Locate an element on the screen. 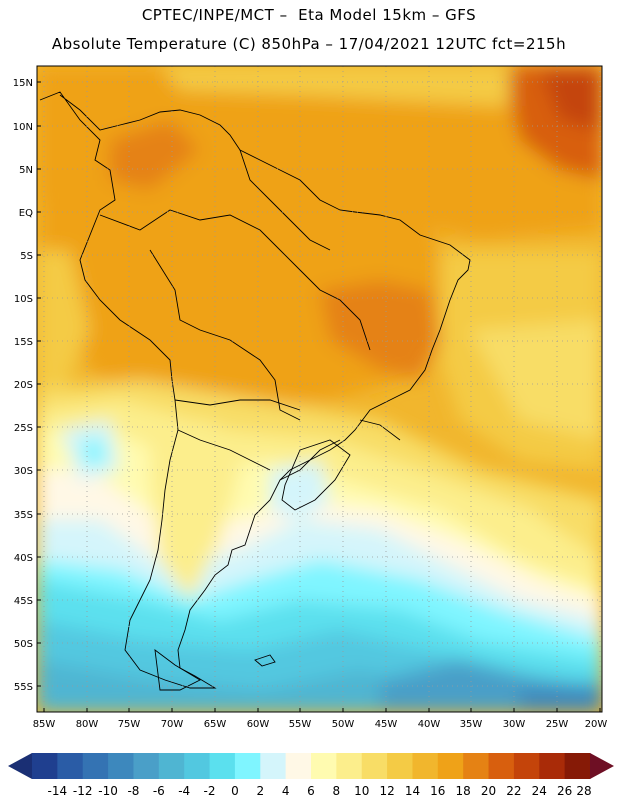 The image size is (618, 800). colorbar-label: 16 is located at coordinates (437, 791).